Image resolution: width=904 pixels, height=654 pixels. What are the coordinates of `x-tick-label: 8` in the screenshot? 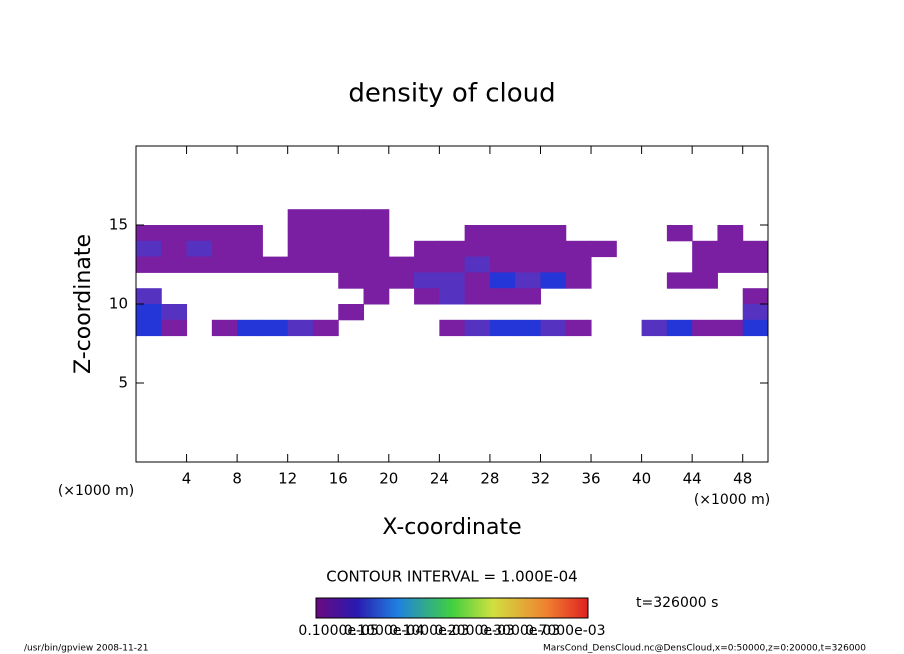 It's located at (237, 479).